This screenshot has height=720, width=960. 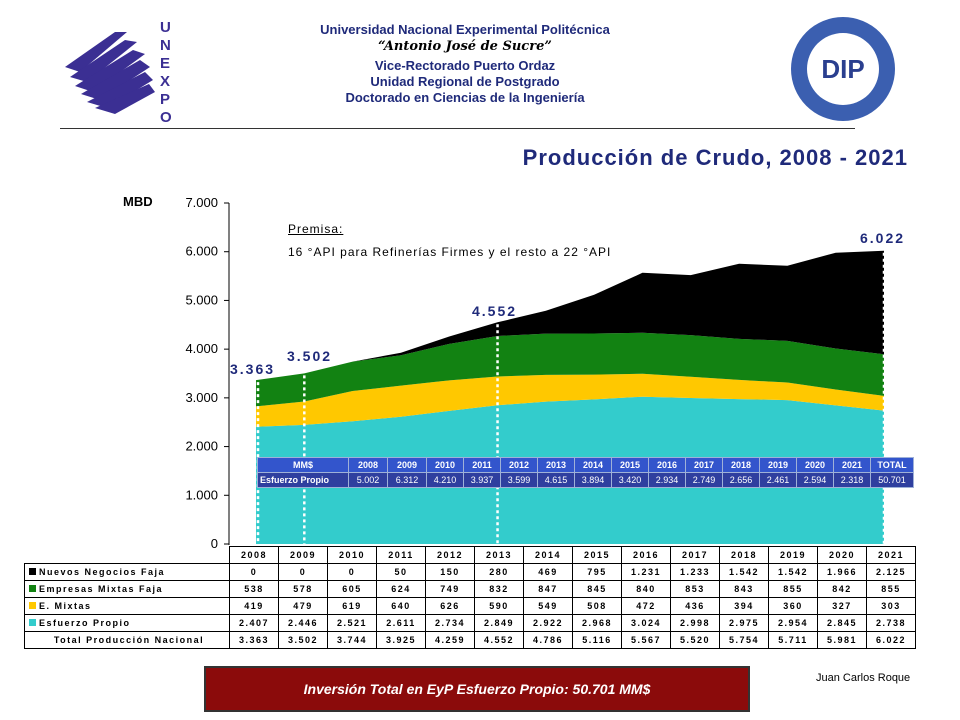 I want to click on table-cell: 508, so click(x=597, y=606).